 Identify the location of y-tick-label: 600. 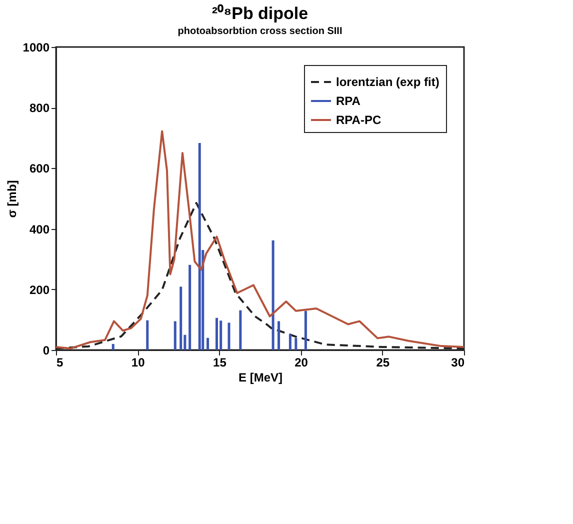
(39, 169).